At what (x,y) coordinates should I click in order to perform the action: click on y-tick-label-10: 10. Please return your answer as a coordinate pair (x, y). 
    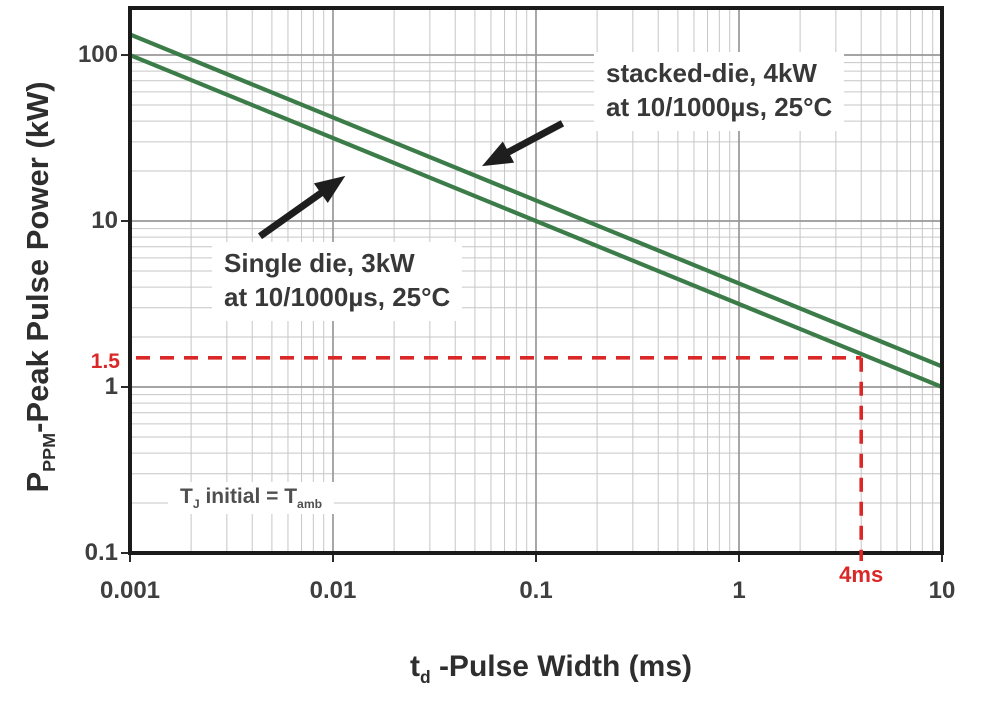
    Looking at the image, I should click on (104, 221).